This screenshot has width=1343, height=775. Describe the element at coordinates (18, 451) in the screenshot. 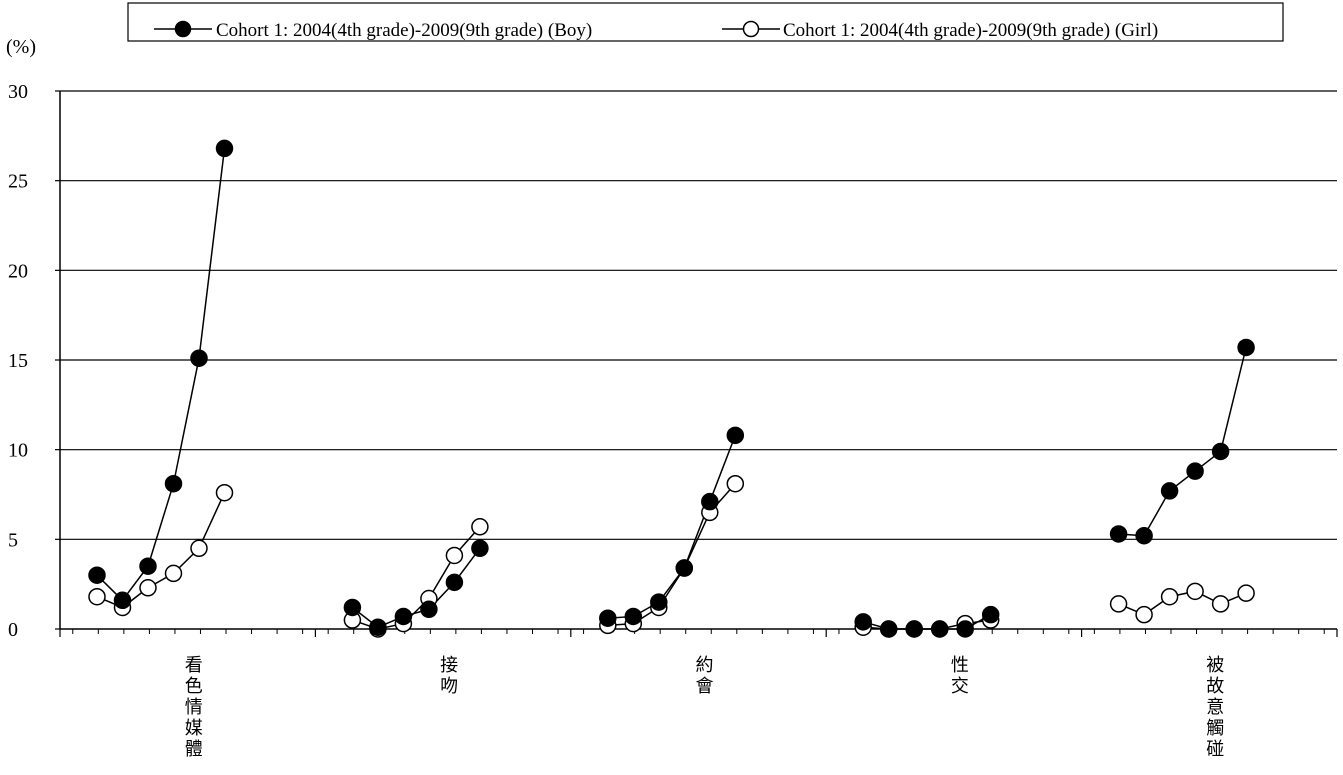

I see `y-tick-label-10: 10` at that location.